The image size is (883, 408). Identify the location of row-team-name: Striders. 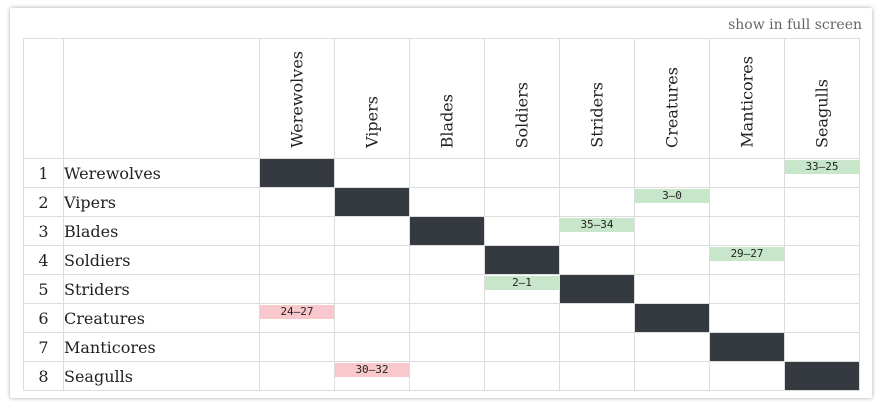
(161, 289).